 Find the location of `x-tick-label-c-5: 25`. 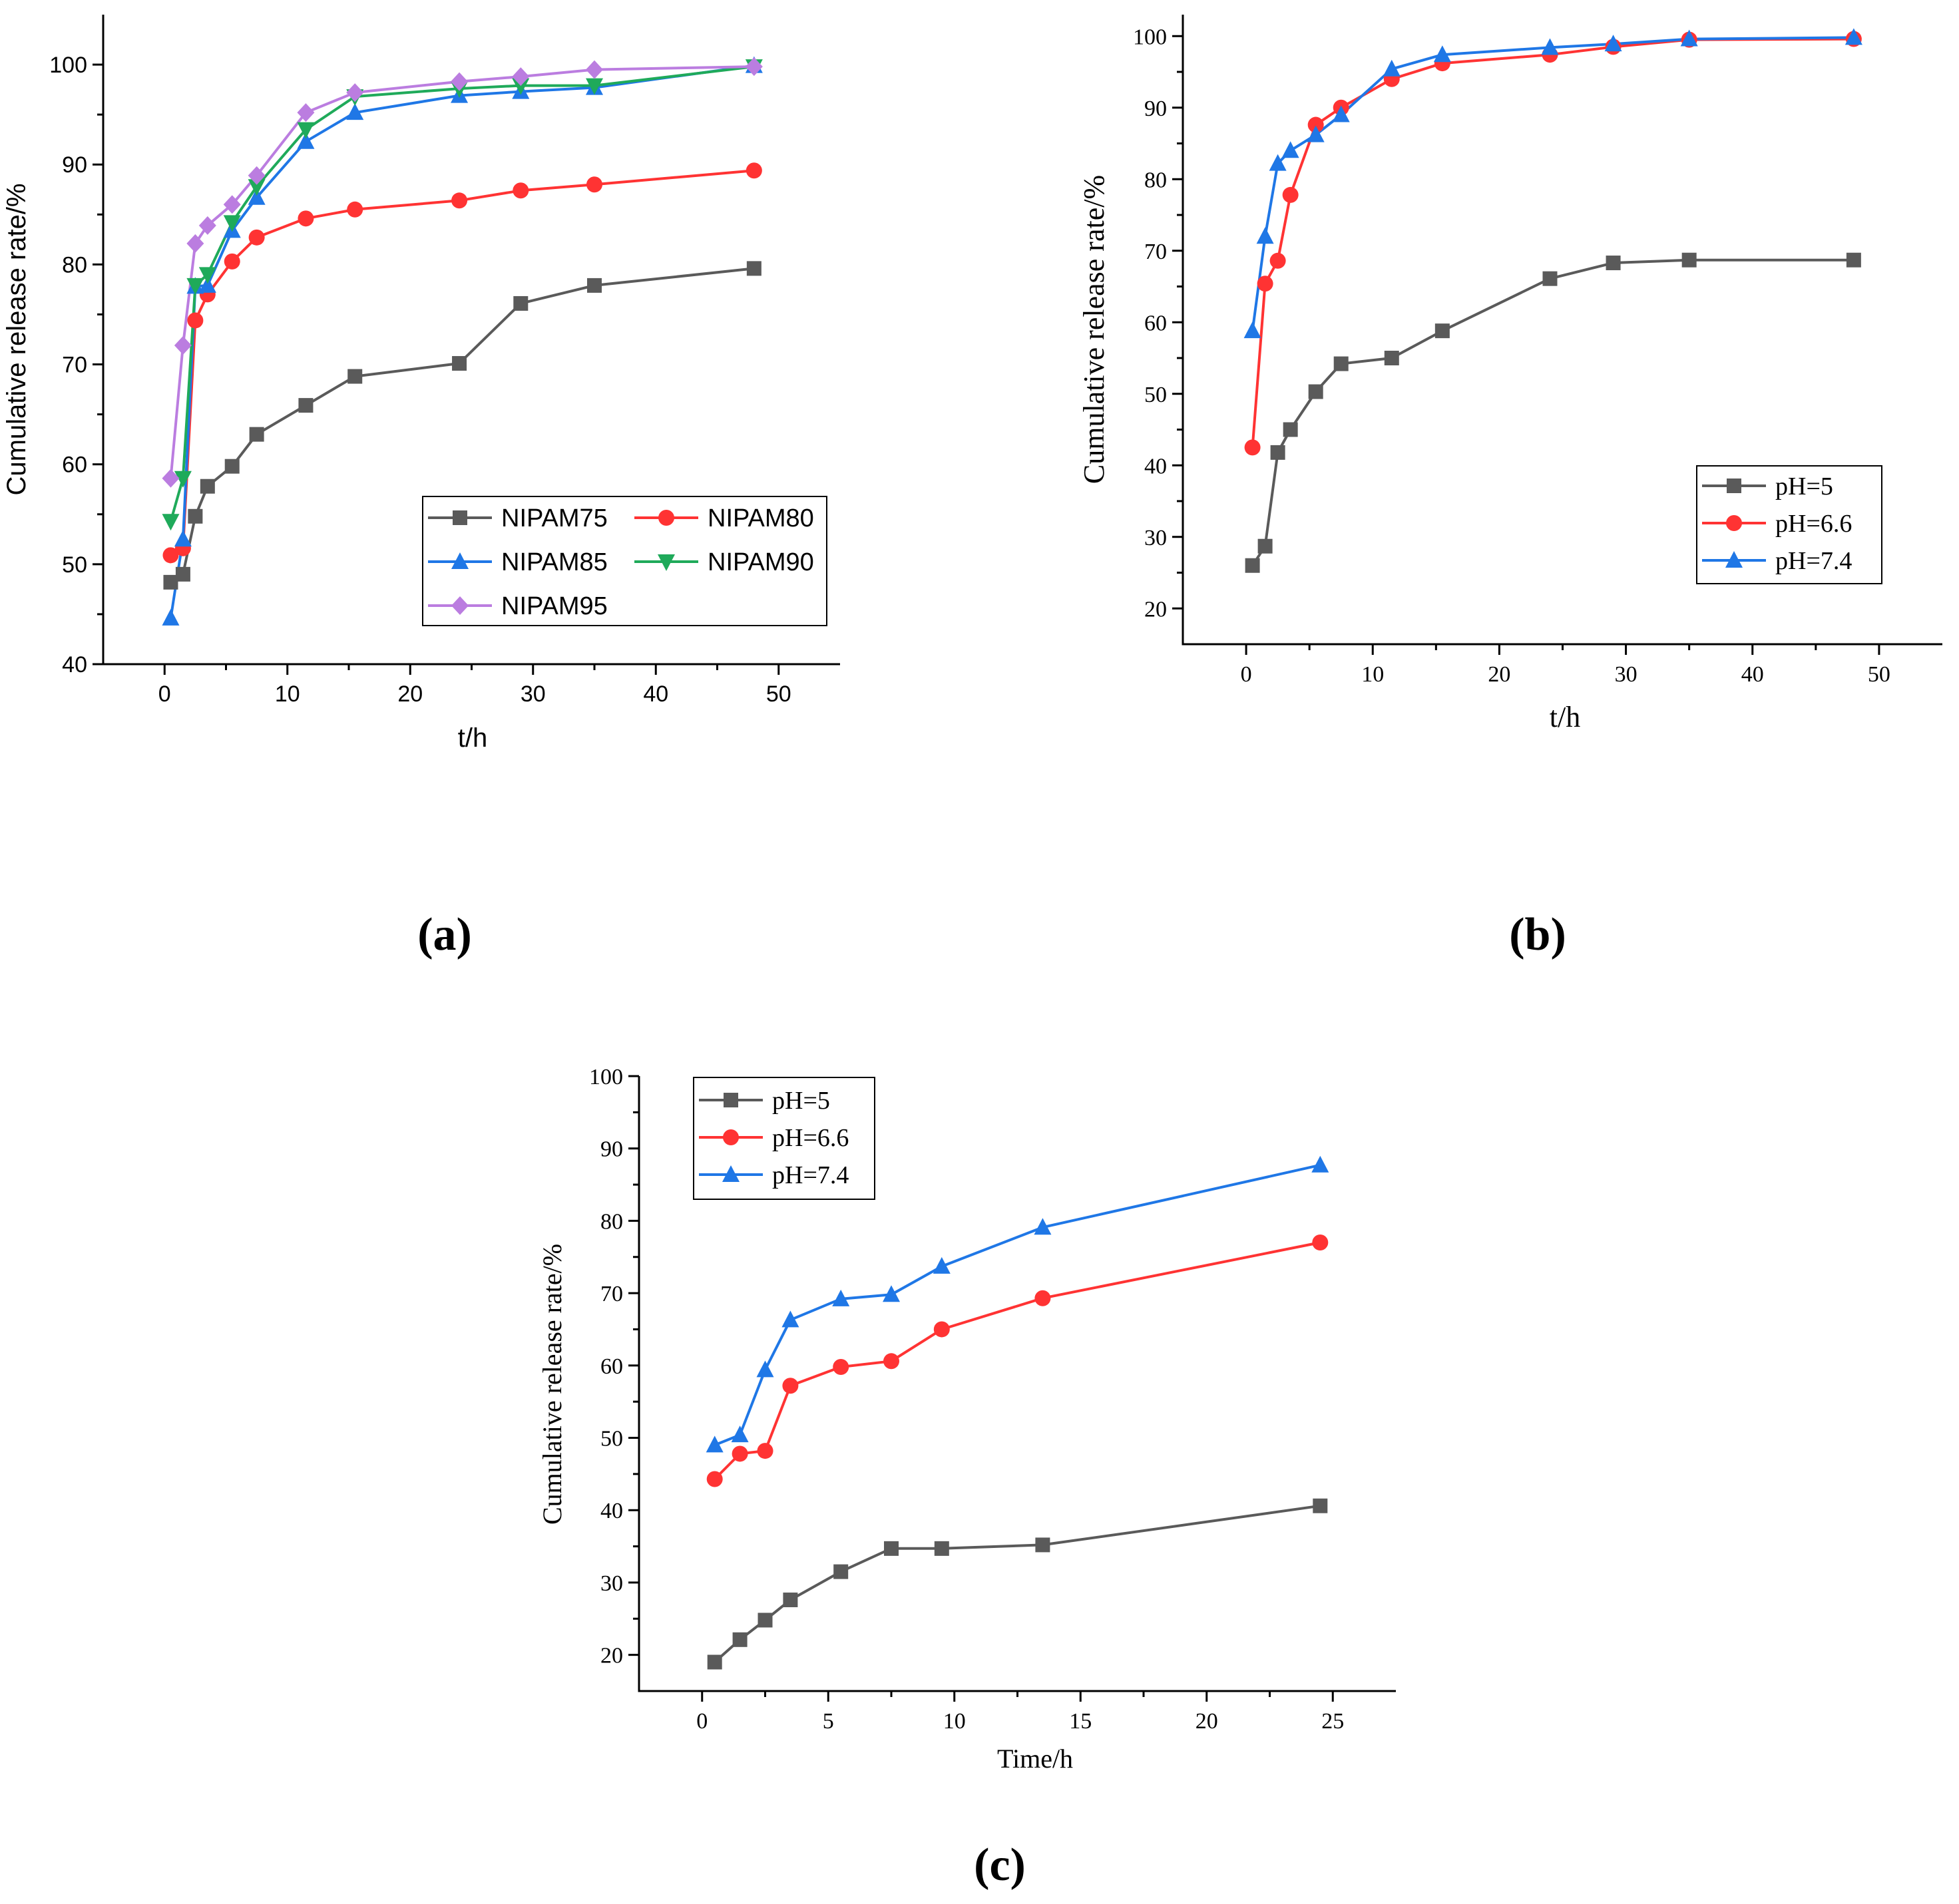

x-tick-label-c-5: 25 is located at coordinates (1332, 1721).